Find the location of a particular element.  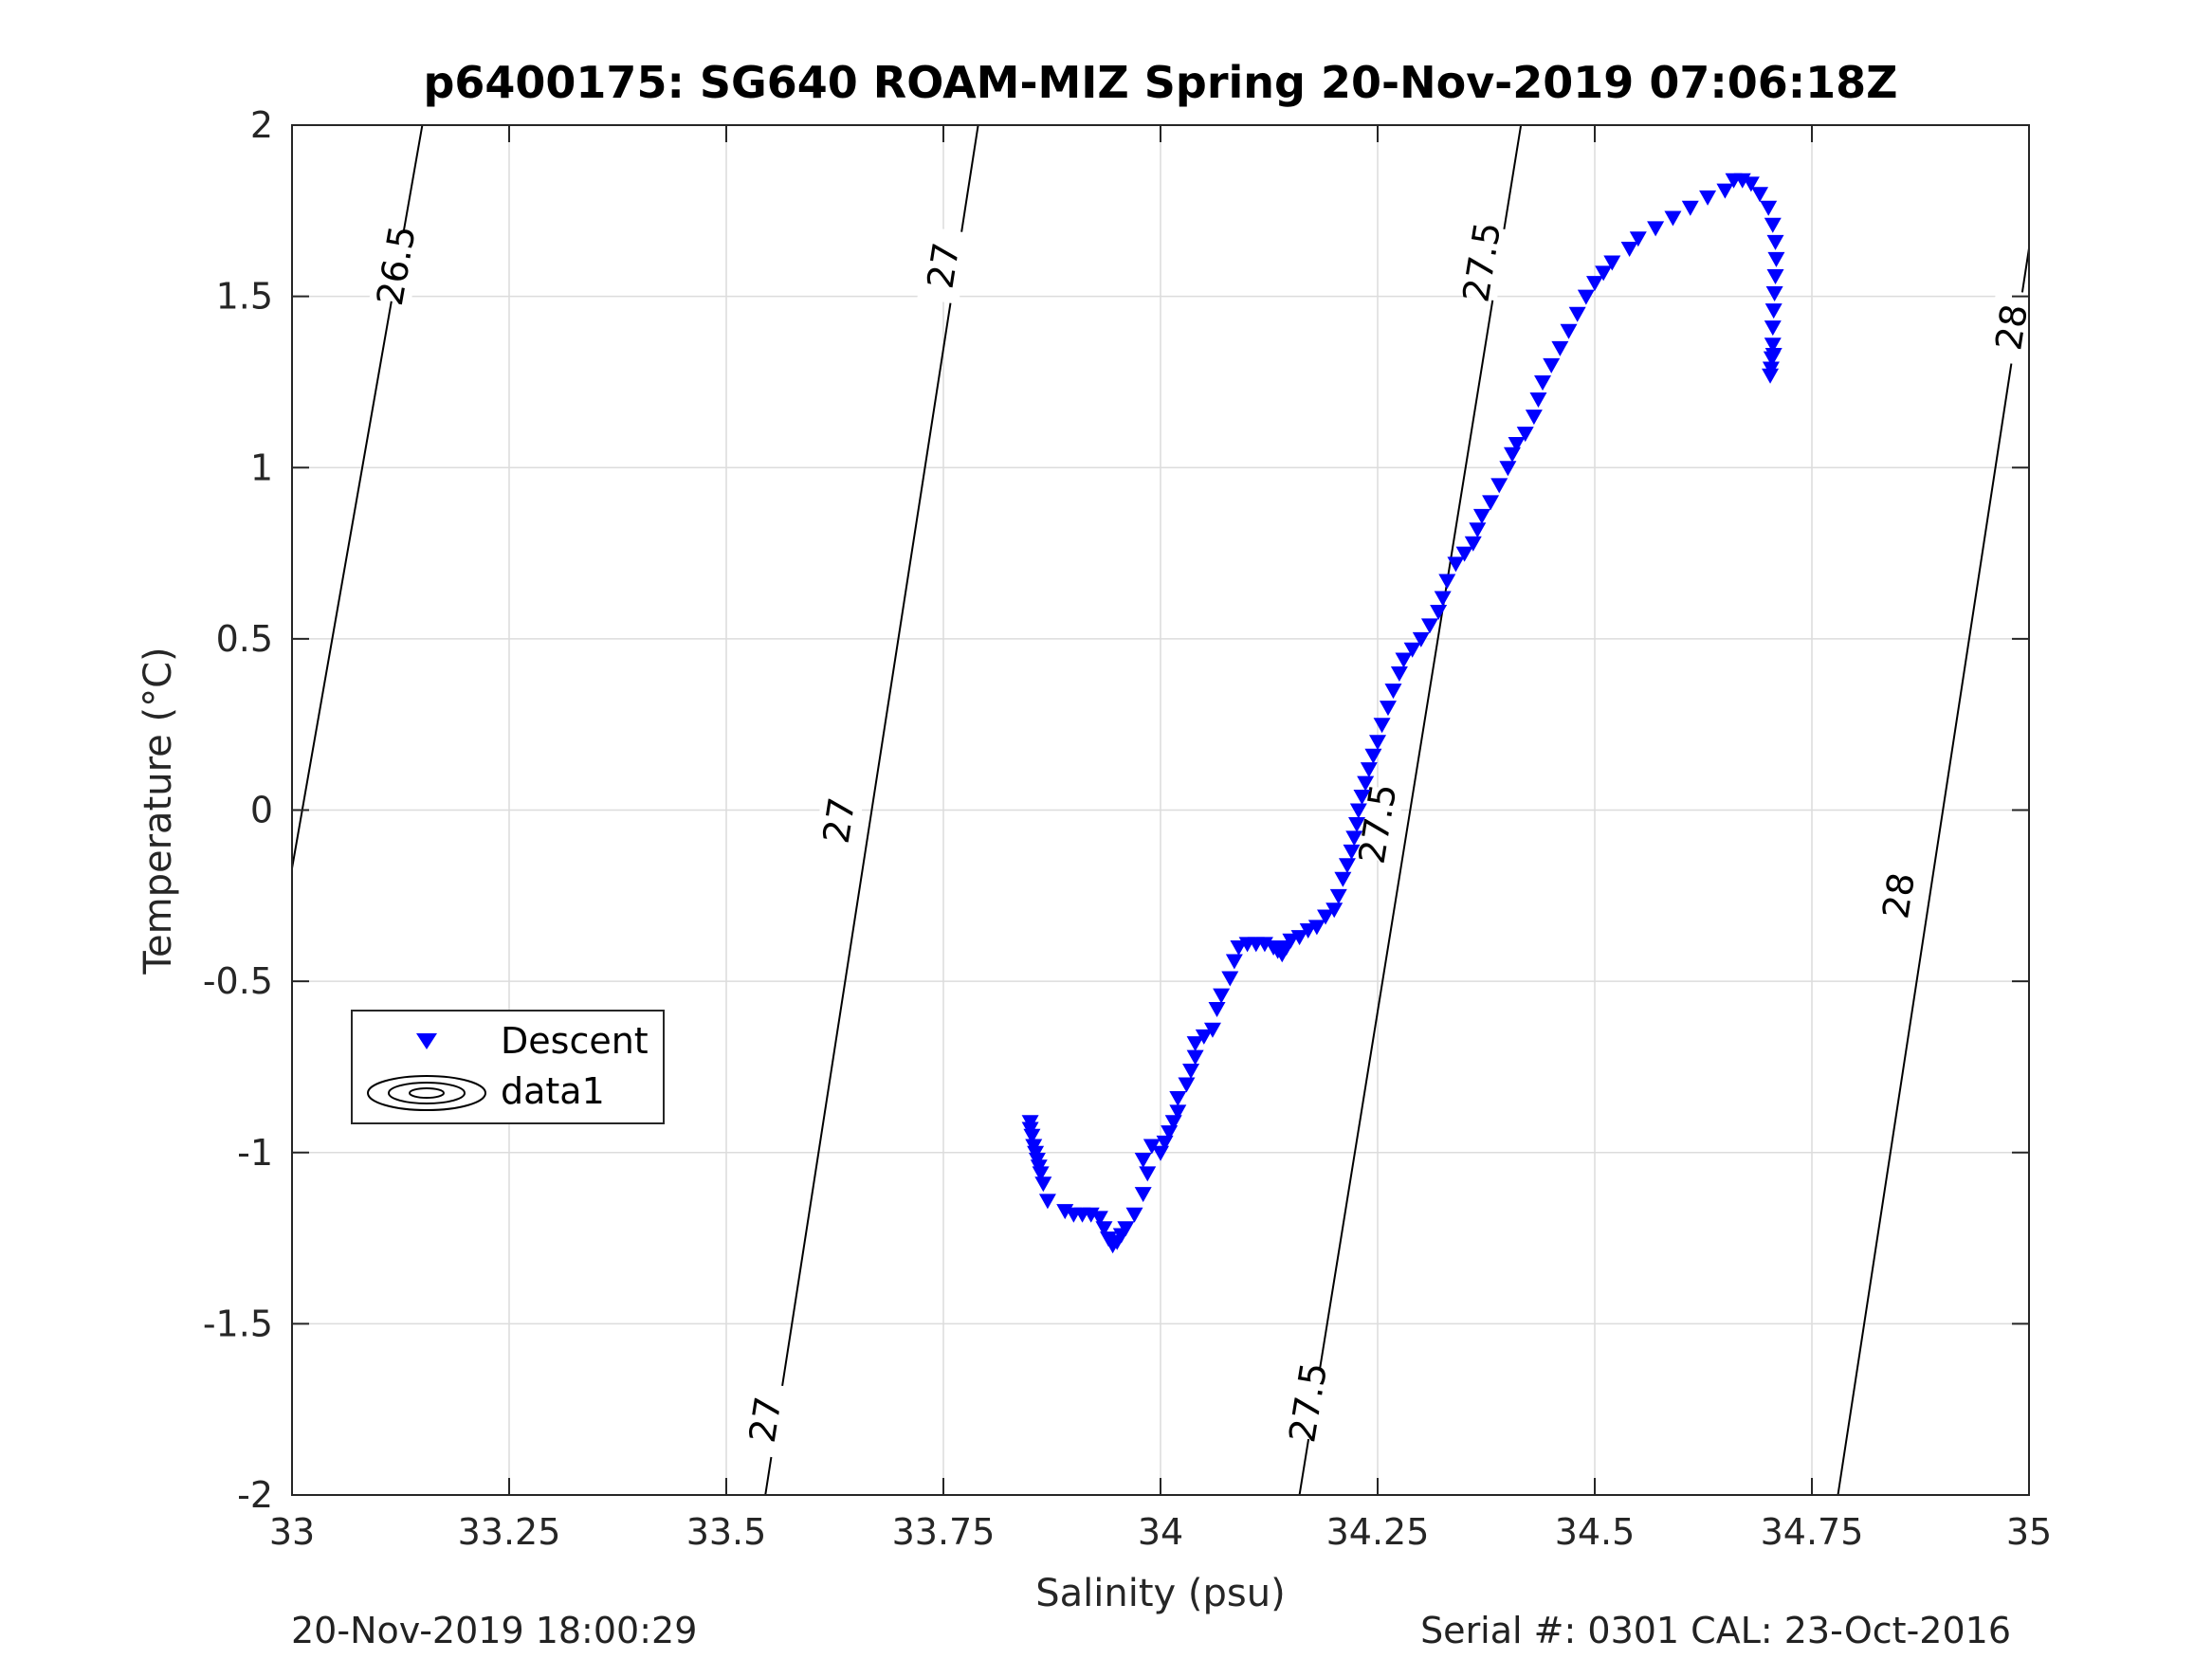

legend-data1-label: data1 is located at coordinates (553, 1091).